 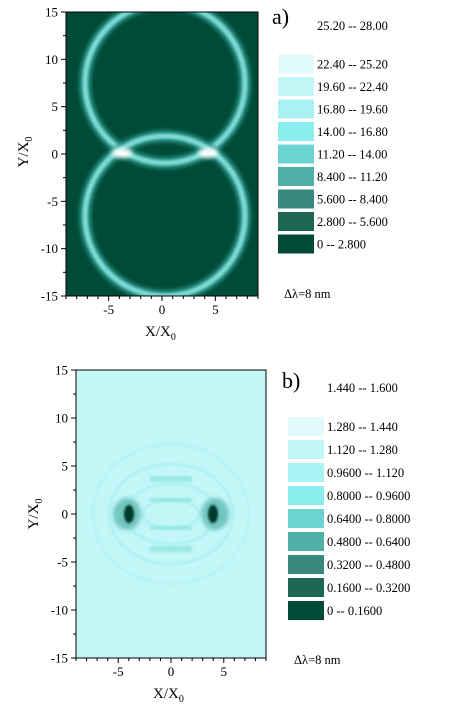 What do you see at coordinates (49, 248) in the screenshot?
I see `y-tick-label-a-1: -10` at bounding box center [49, 248].